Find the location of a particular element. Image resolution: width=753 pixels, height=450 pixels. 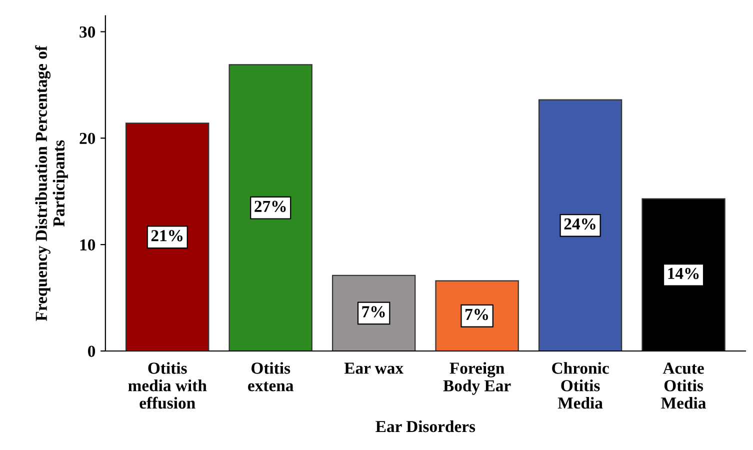

x-tick-label: Acute Otitis Media is located at coordinates (683, 385).